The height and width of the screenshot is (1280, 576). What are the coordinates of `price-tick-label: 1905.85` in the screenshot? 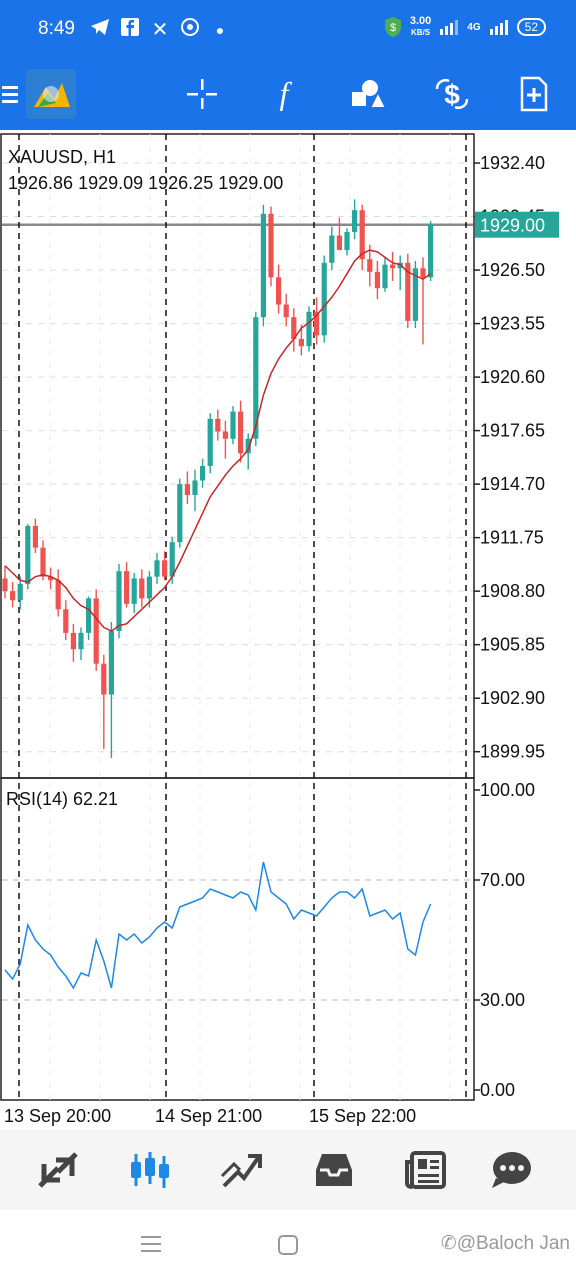 It's located at (512, 645).